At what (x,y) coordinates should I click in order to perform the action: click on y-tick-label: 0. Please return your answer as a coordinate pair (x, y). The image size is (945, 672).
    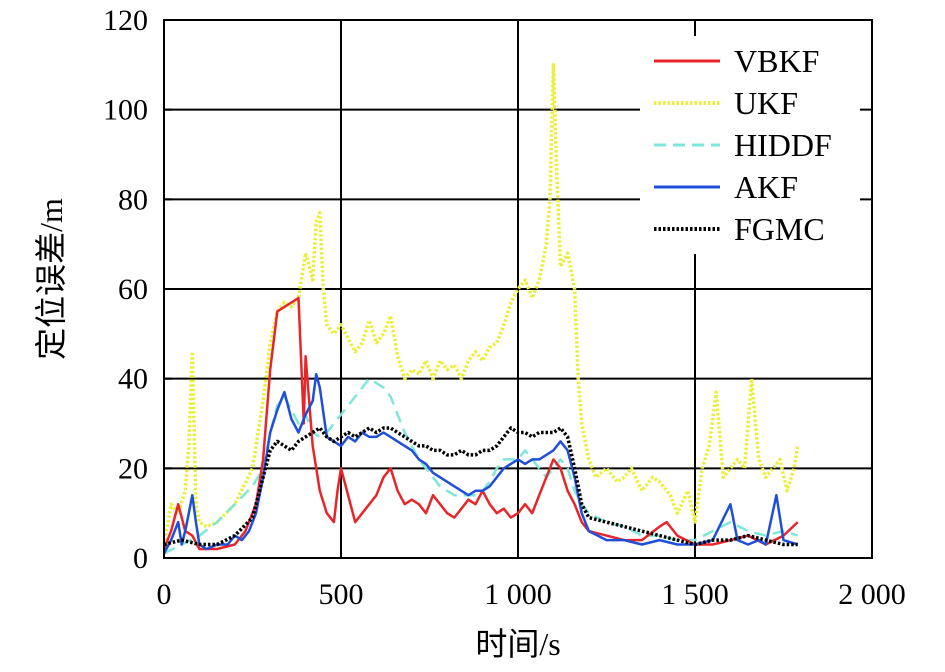
    Looking at the image, I should click on (140, 558).